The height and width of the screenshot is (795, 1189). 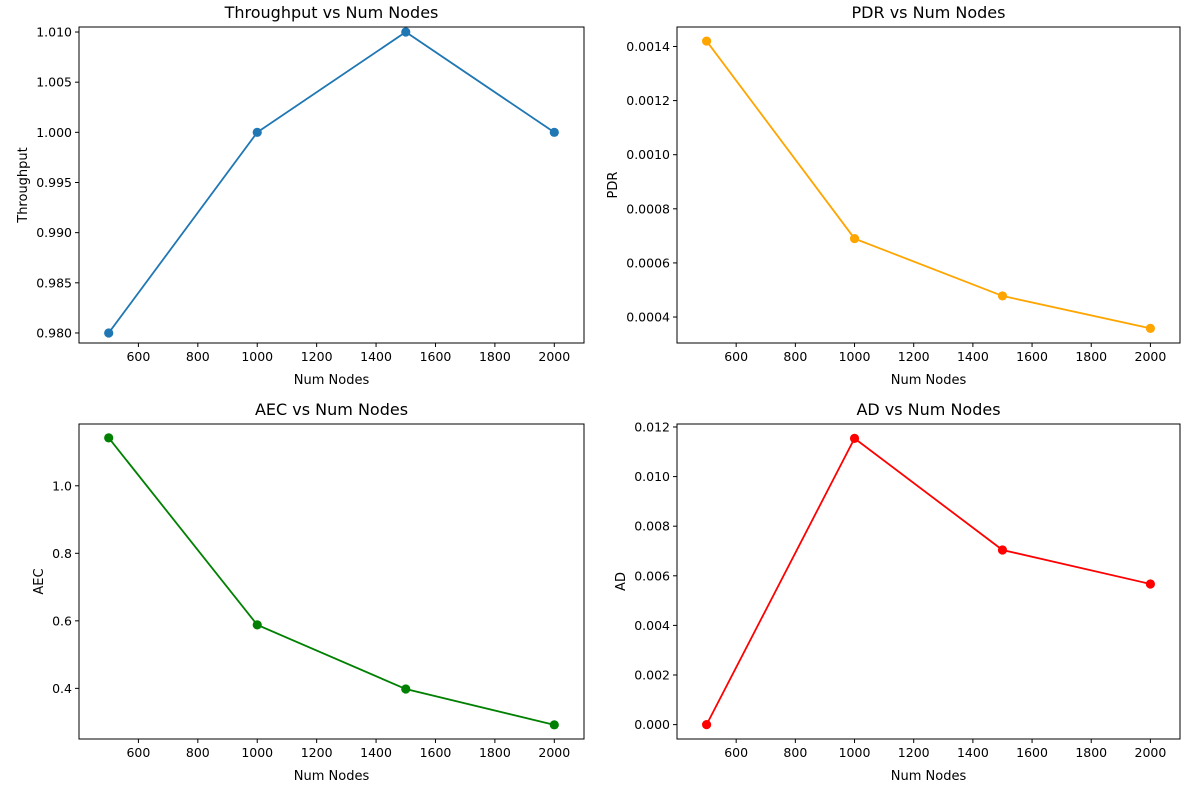 What do you see at coordinates (652, 575) in the screenshot?
I see `y-tick-label: 0.006` at bounding box center [652, 575].